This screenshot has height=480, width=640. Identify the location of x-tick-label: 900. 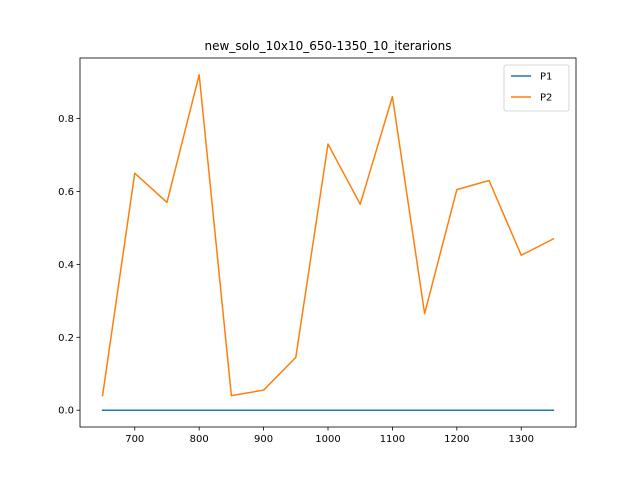
(263, 439).